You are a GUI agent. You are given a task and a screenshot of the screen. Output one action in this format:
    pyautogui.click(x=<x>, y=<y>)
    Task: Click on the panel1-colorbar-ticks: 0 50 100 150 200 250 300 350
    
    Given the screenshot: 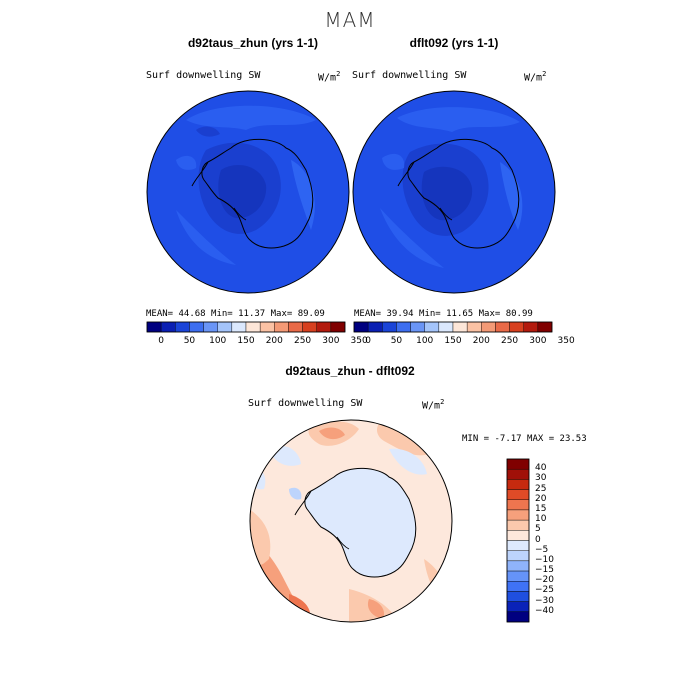 What is the action you would take?
    pyautogui.click(x=257, y=342)
    